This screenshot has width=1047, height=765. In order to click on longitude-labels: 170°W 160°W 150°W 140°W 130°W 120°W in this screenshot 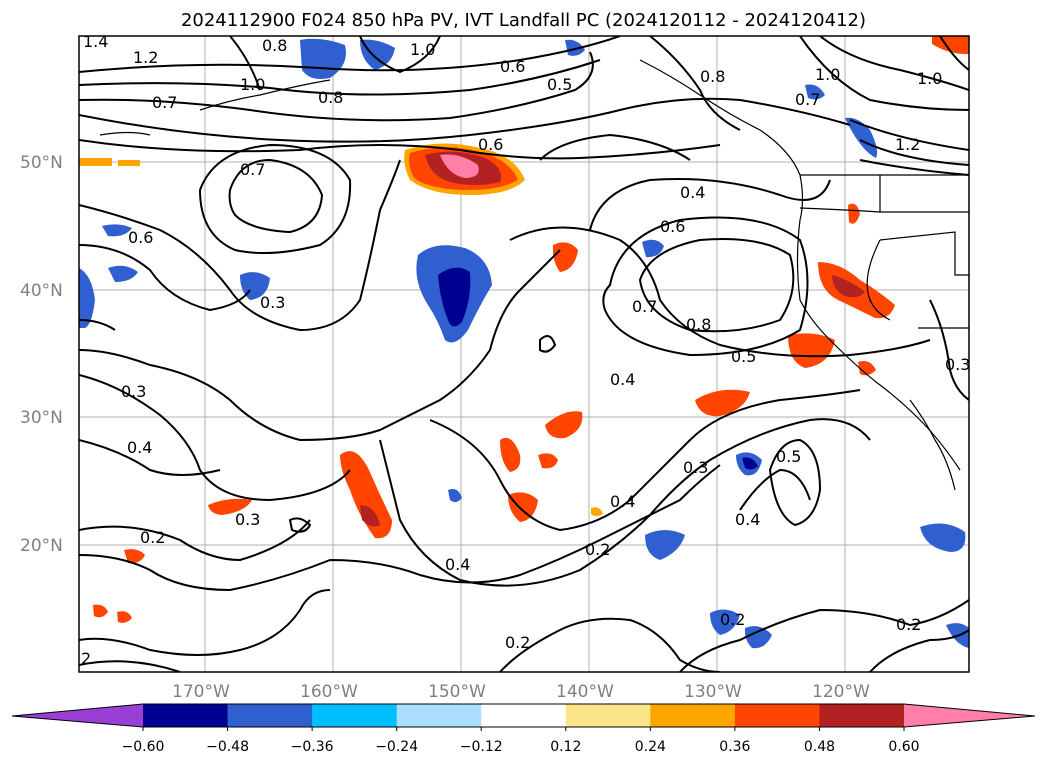, I will do `click(521, 692)`.